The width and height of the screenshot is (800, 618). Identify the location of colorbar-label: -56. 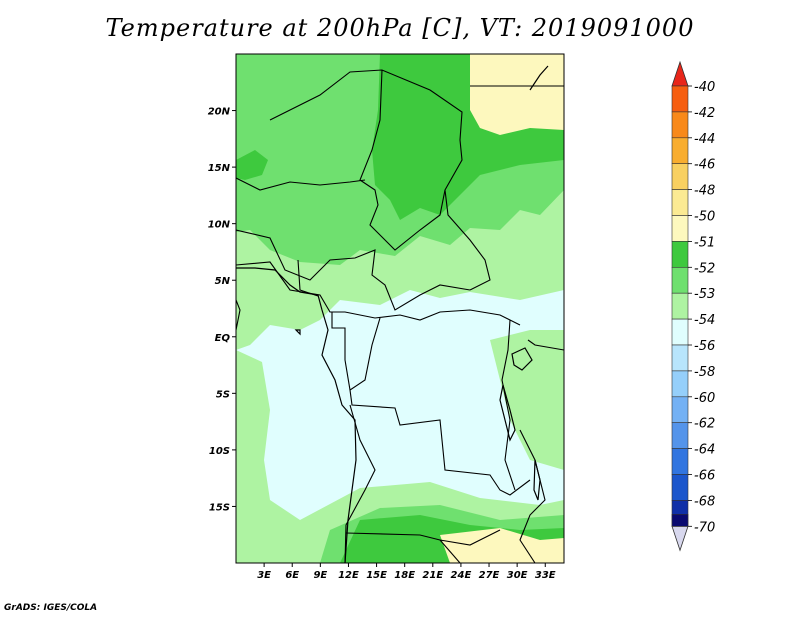
(704, 346).